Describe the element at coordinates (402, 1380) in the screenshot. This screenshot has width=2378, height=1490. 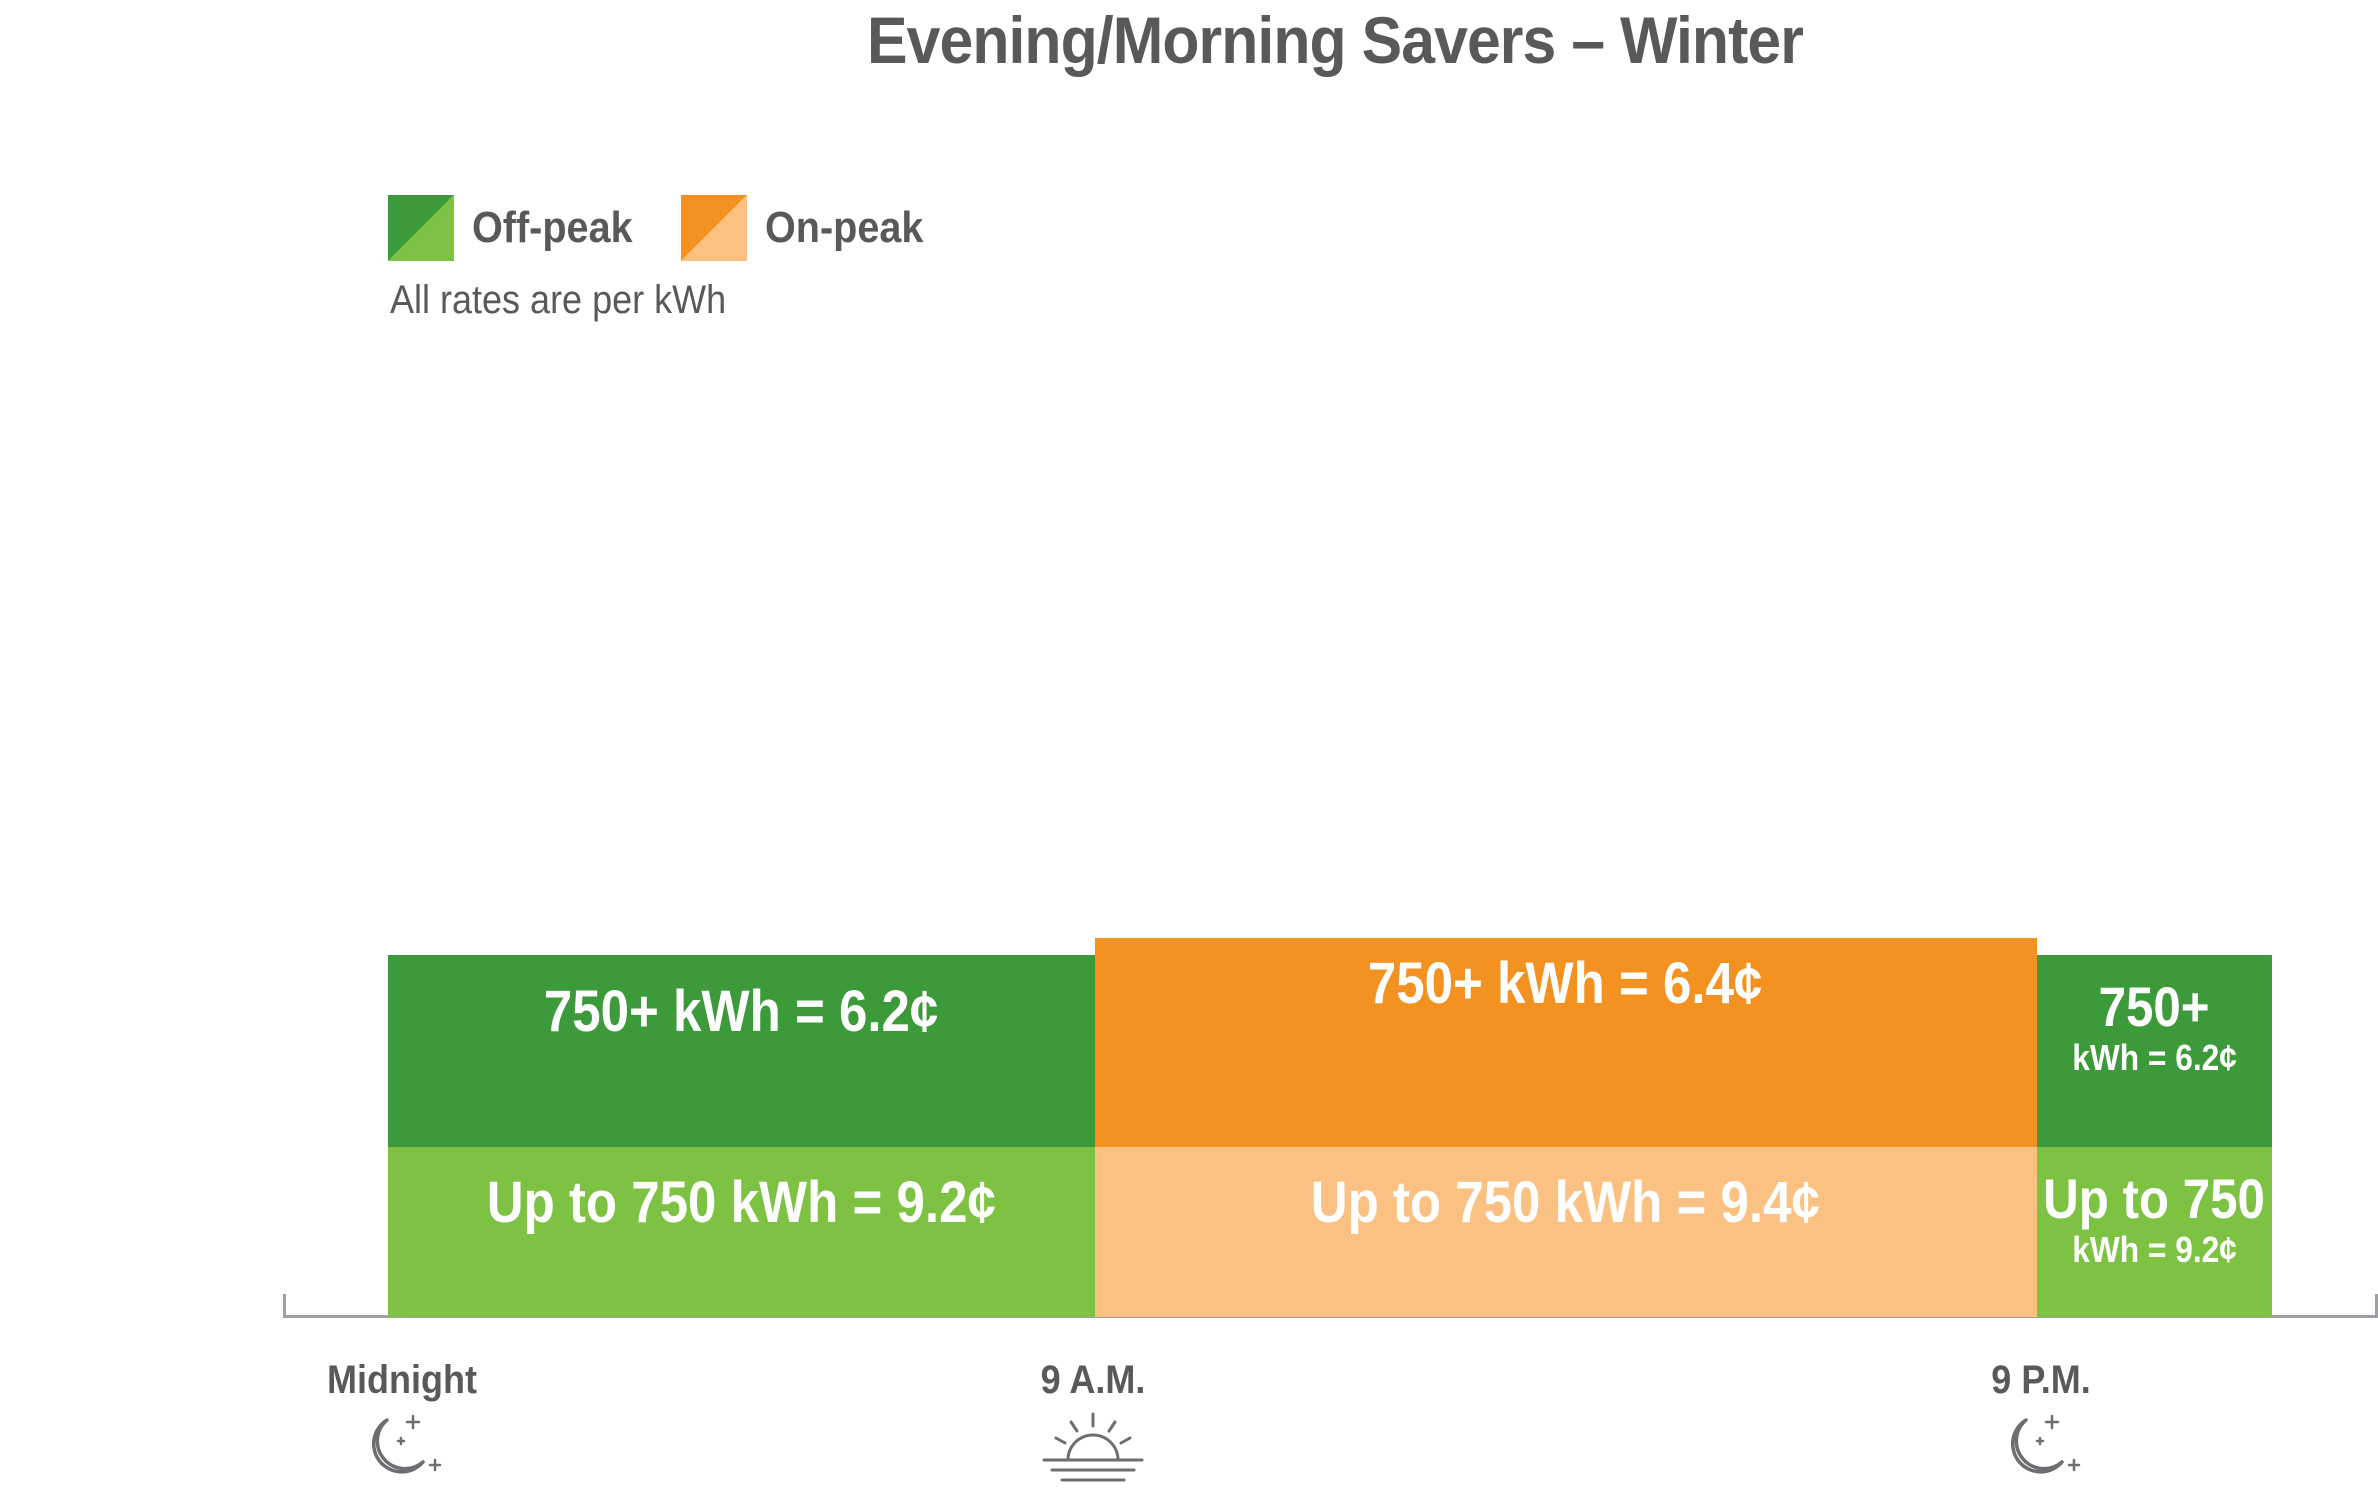
I see `time-label-0: Midnight` at that location.